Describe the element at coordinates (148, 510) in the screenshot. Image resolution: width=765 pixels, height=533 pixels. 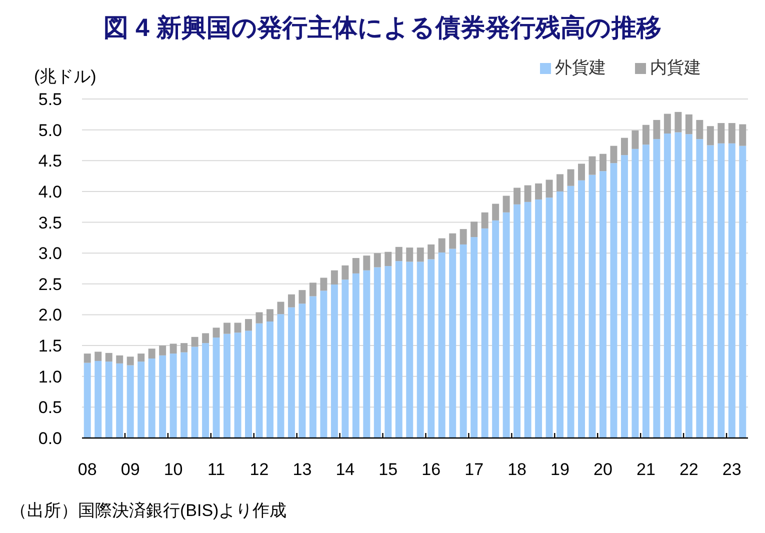
I see `text: （出所）国際決済銀行(BIS)より作成` at that location.